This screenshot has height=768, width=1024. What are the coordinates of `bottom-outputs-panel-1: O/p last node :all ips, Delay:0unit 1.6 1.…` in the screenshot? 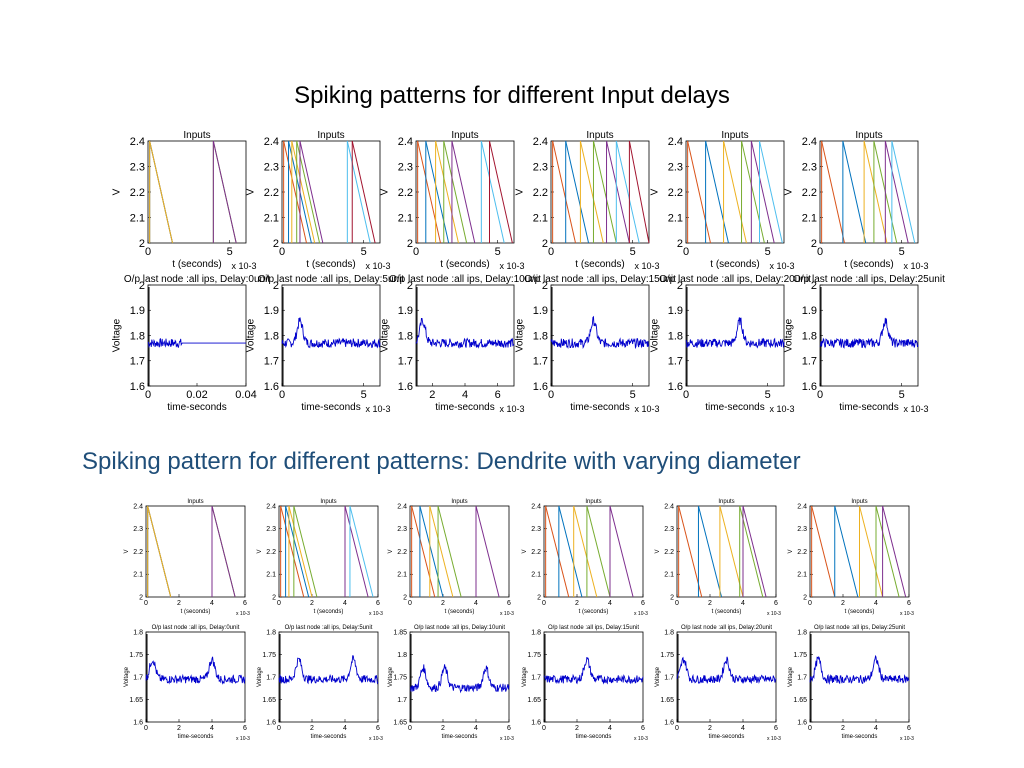 It's located at (187, 683).